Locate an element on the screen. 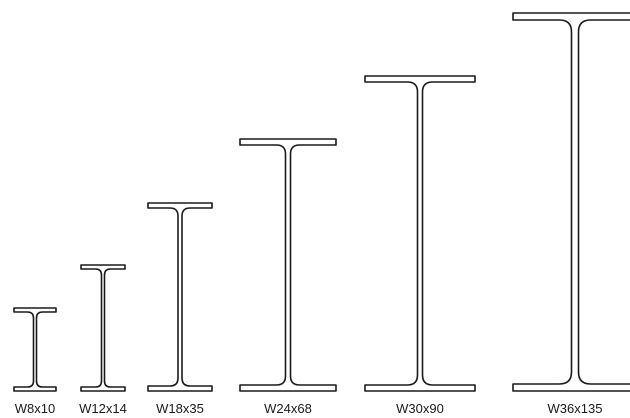  section-label-w12x14: W12x14 is located at coordinates (103, 408).